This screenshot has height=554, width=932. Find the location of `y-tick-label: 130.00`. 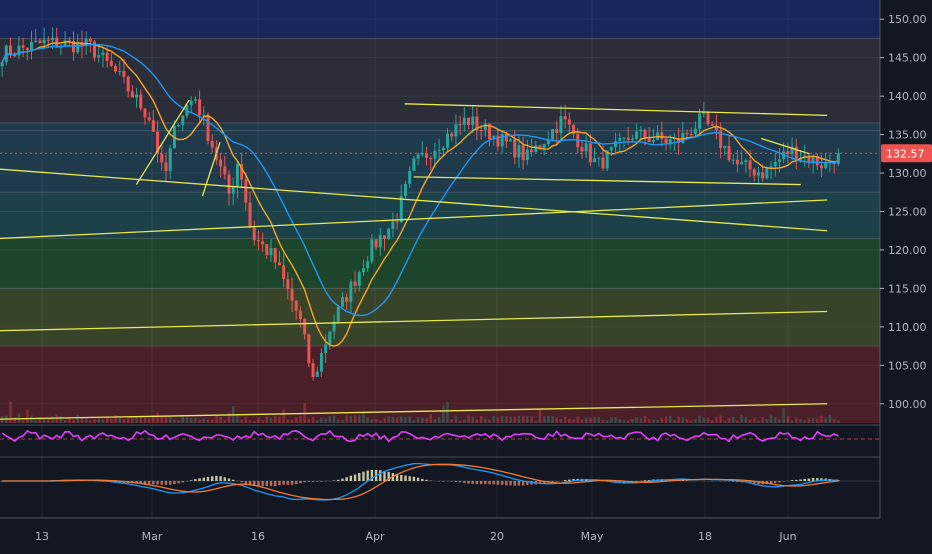

y-tick-label: 130.00 is located at coordinates (907, 173).